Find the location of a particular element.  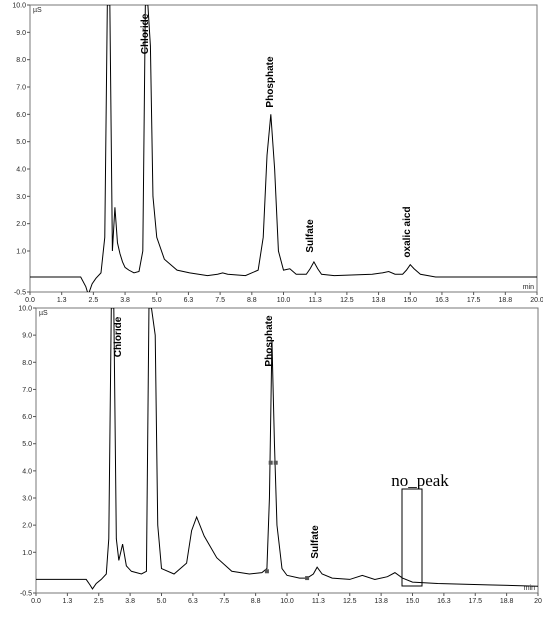

x-tick-label: 20.0 is located at coordinates (536, 300).